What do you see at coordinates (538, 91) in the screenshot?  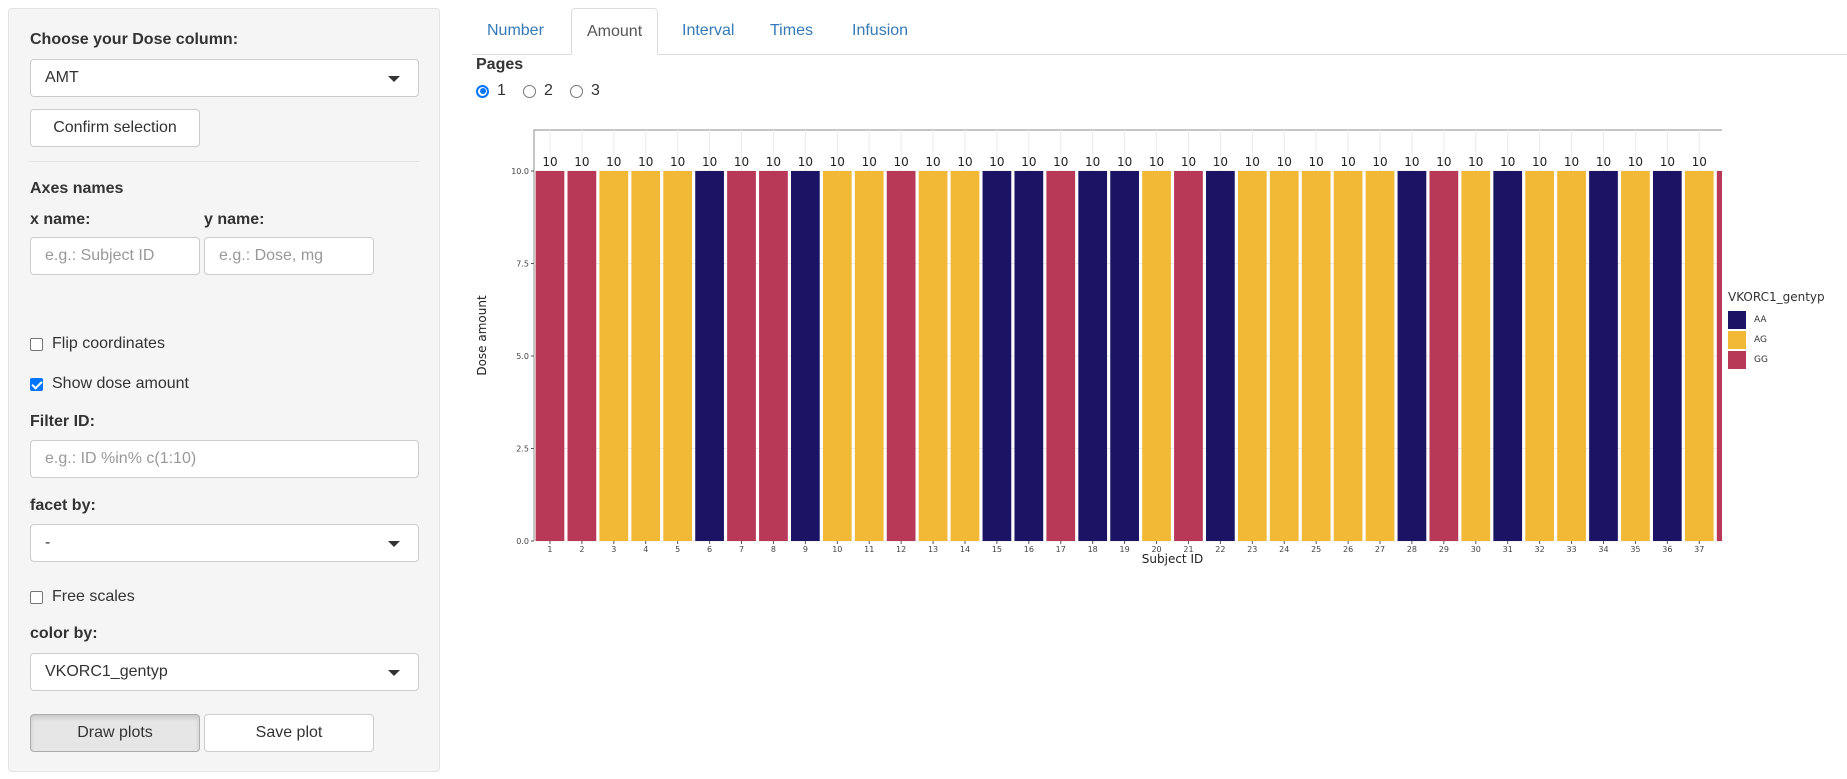 I see `page-radio-2: 2` at bounding box center [538, 91].